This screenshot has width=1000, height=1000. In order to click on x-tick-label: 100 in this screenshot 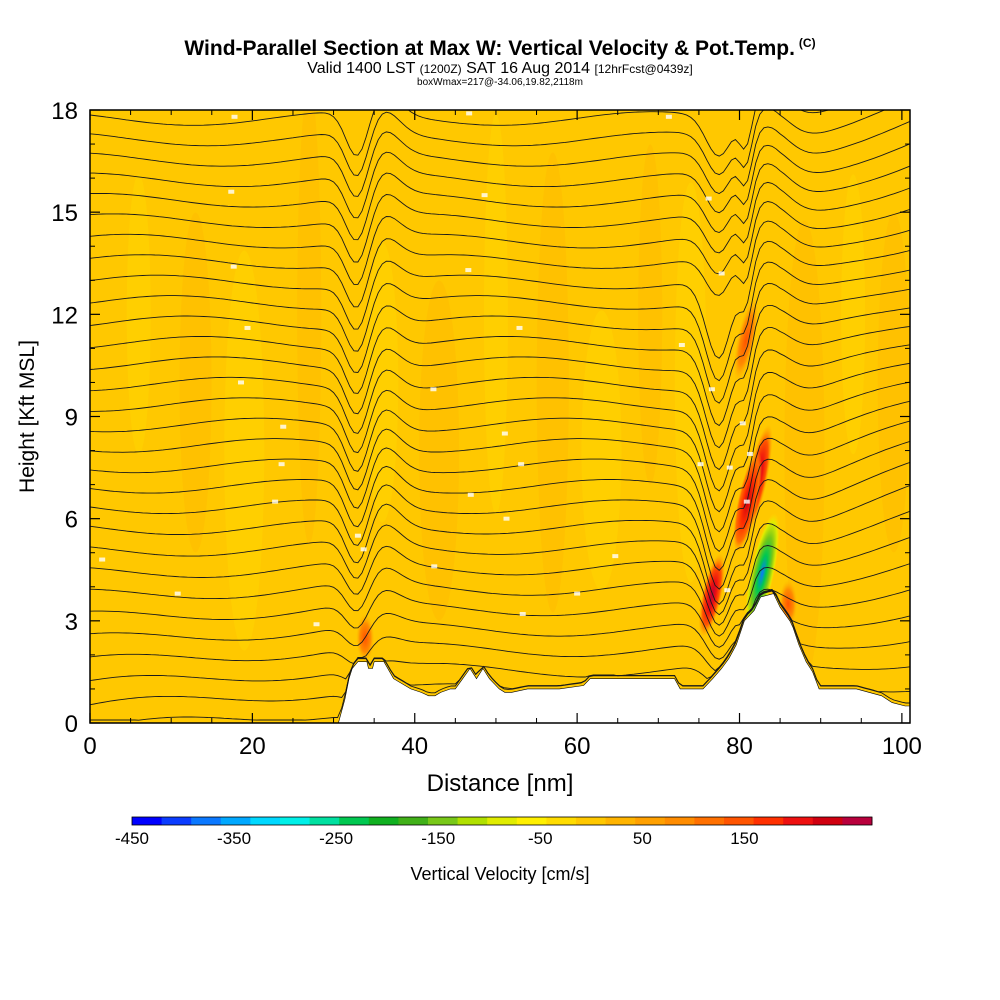, I will do `click(902, 746)`.